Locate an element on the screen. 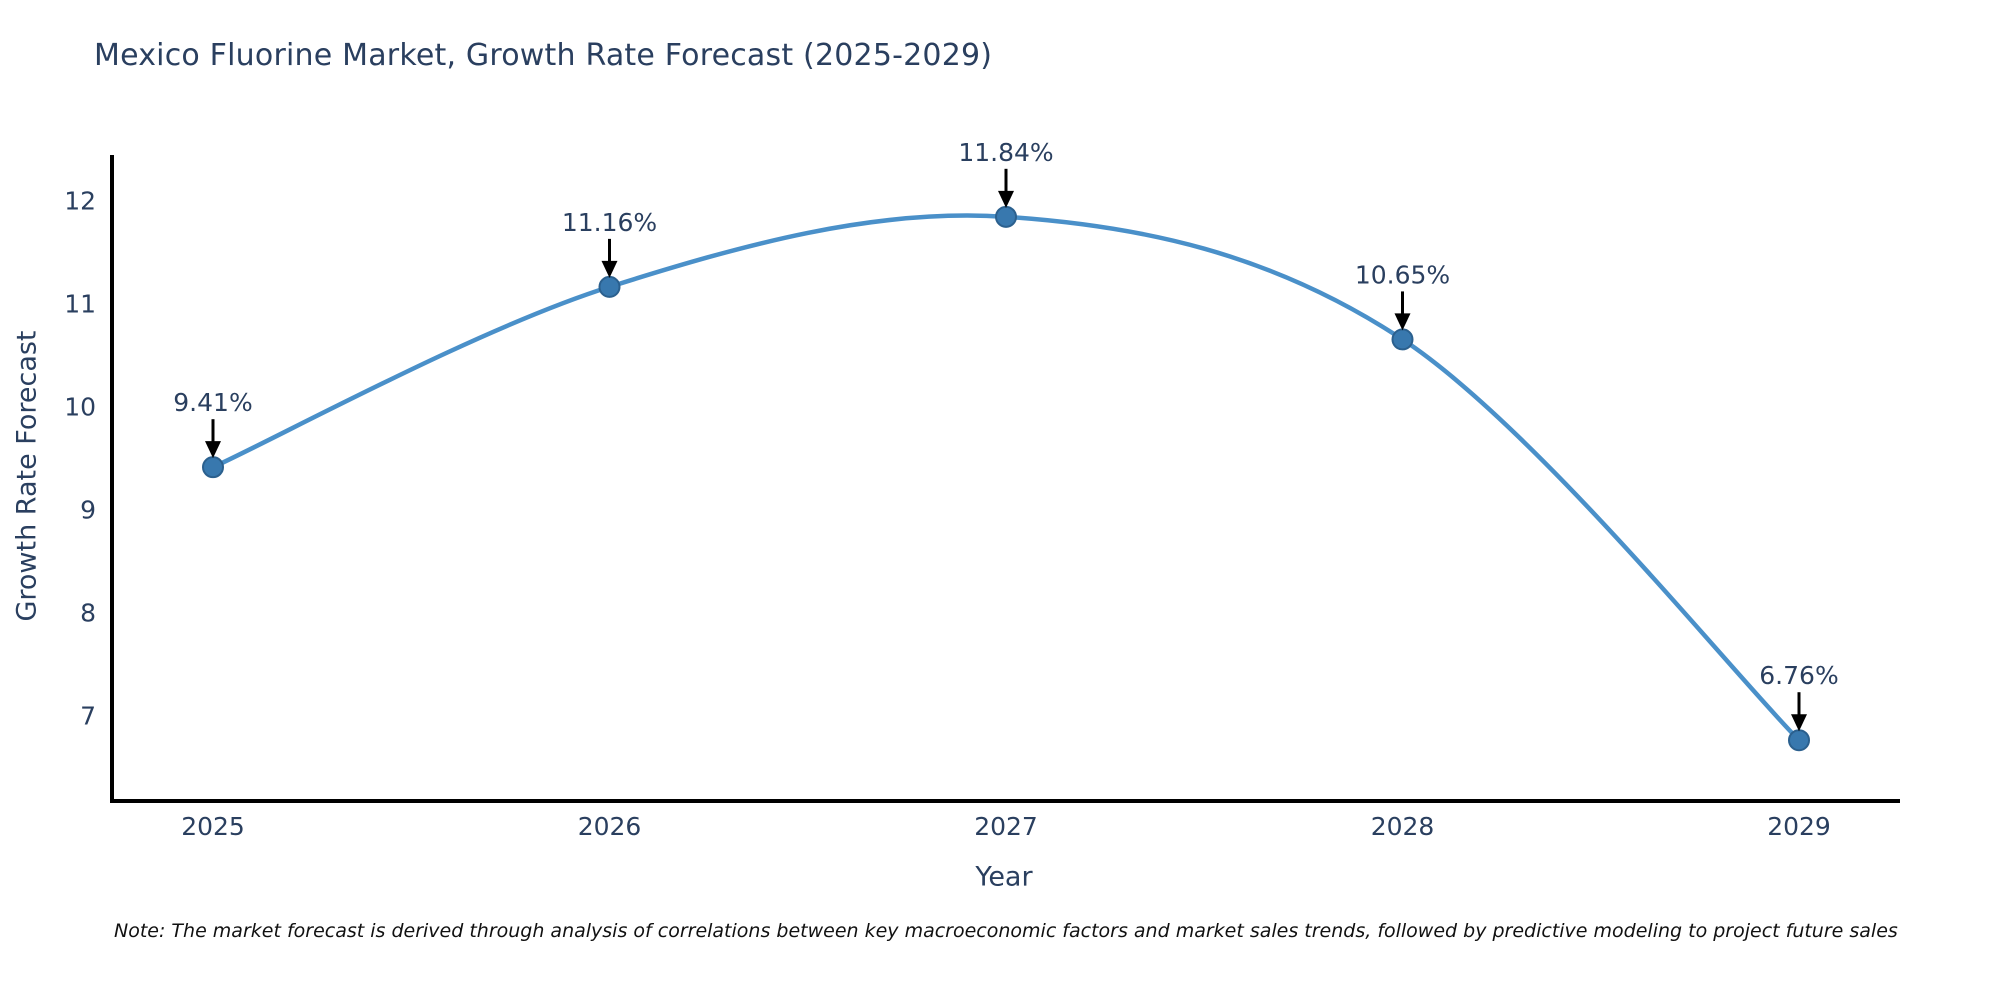 The image size is (2000, 1000). y-tick-label: 11 is located at coordinates (80, 303).